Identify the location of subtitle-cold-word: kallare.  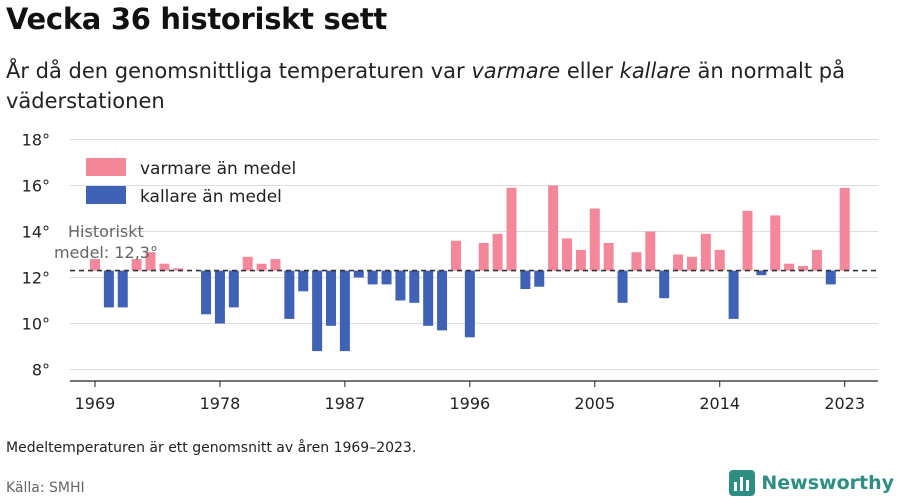
(655, 71).